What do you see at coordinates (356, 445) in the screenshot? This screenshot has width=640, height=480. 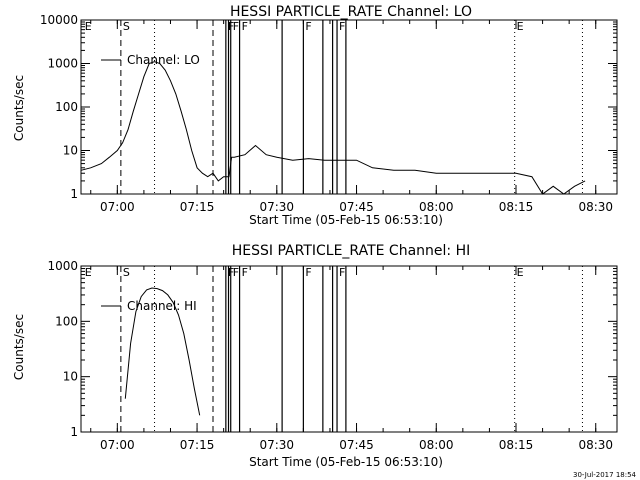 I see `chart-hi-x-tick-label: 07:45` at bounding box center [356, 445].